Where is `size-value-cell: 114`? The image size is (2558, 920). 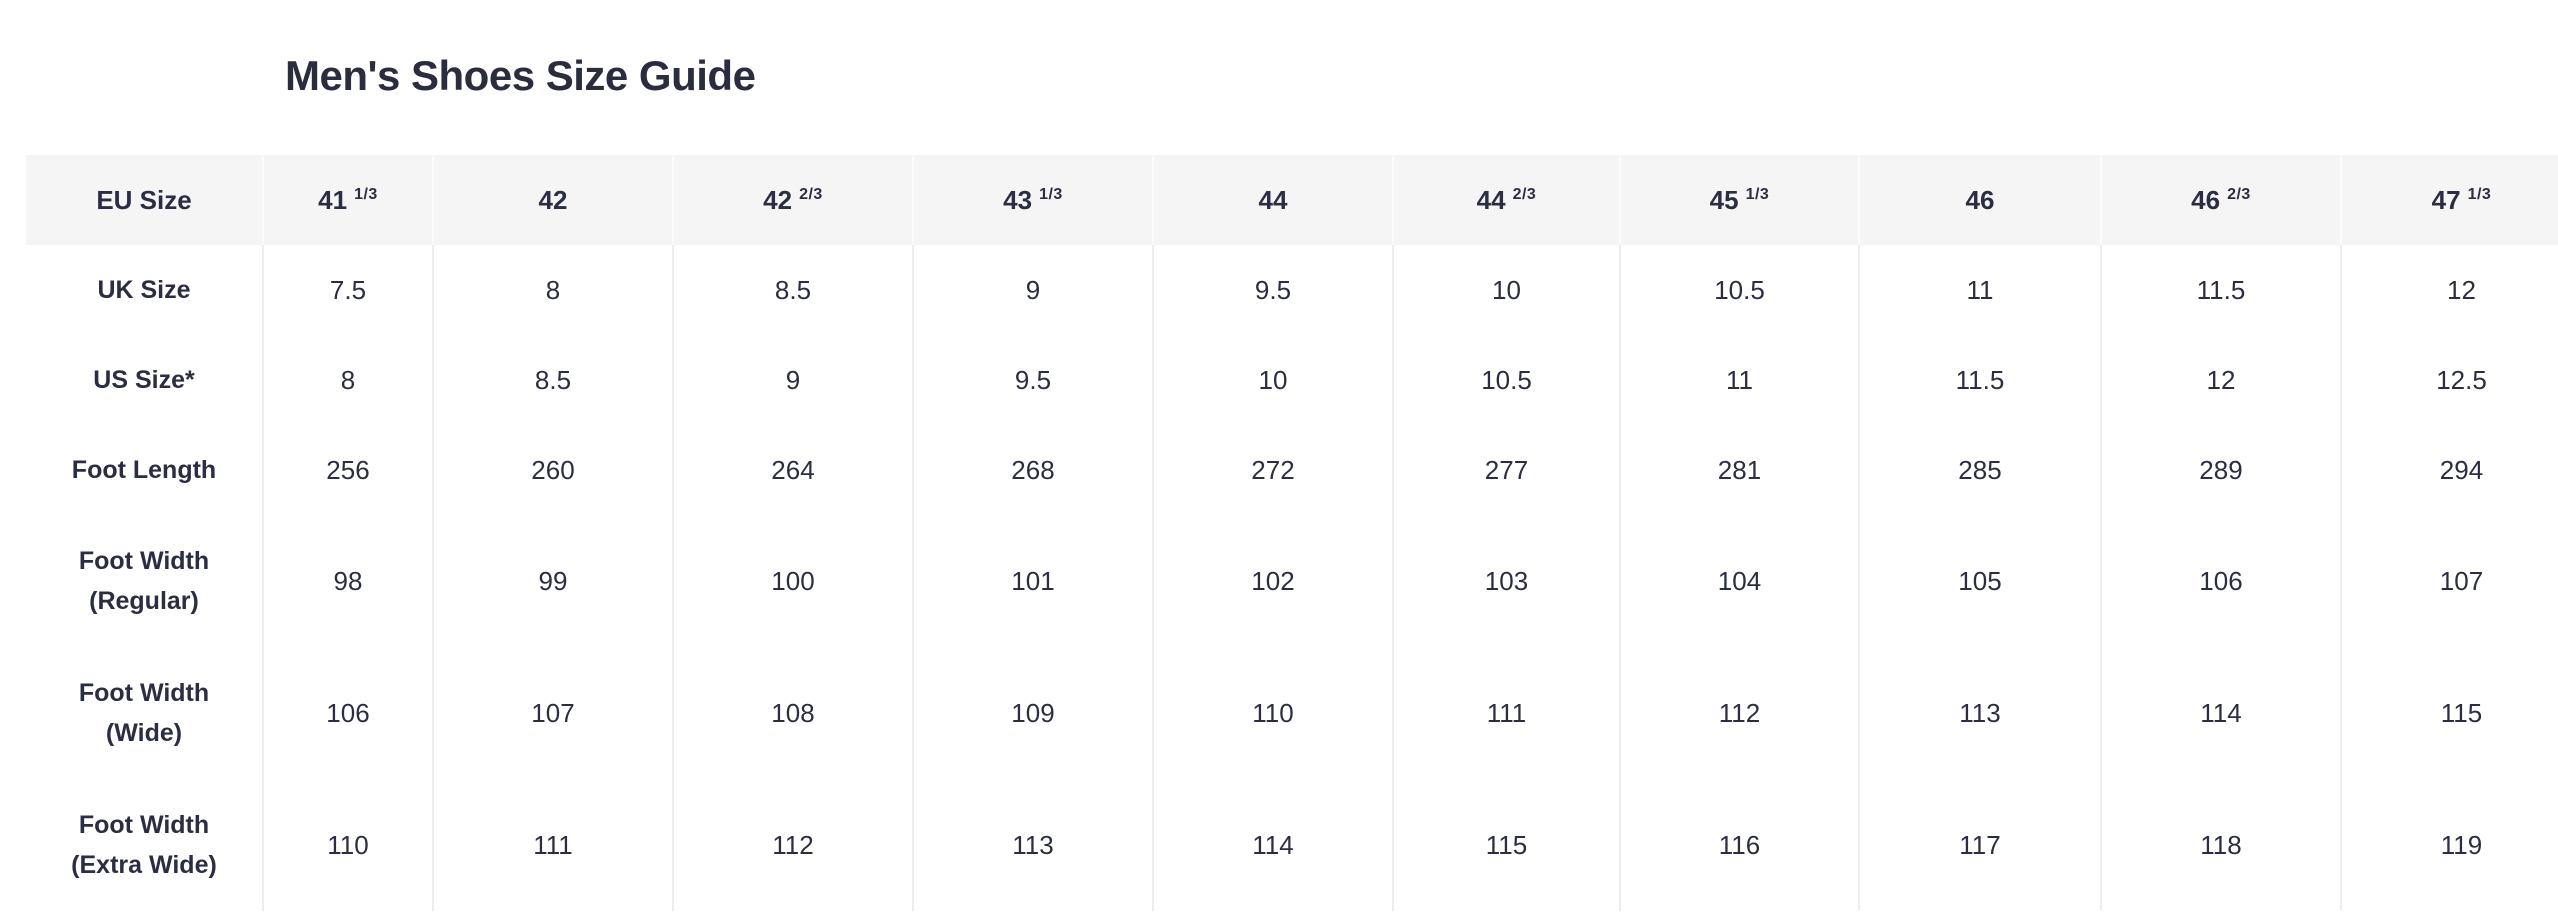
size-value-cell: 114 is located at coordinates (2220, 713).